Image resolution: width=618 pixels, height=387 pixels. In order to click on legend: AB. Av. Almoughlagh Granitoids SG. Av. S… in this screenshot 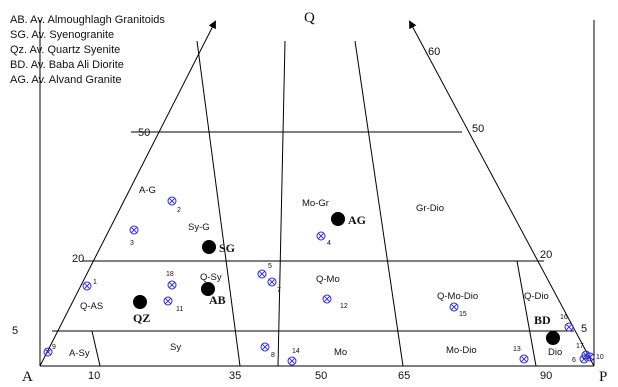, I will do `click(87, 50)`.